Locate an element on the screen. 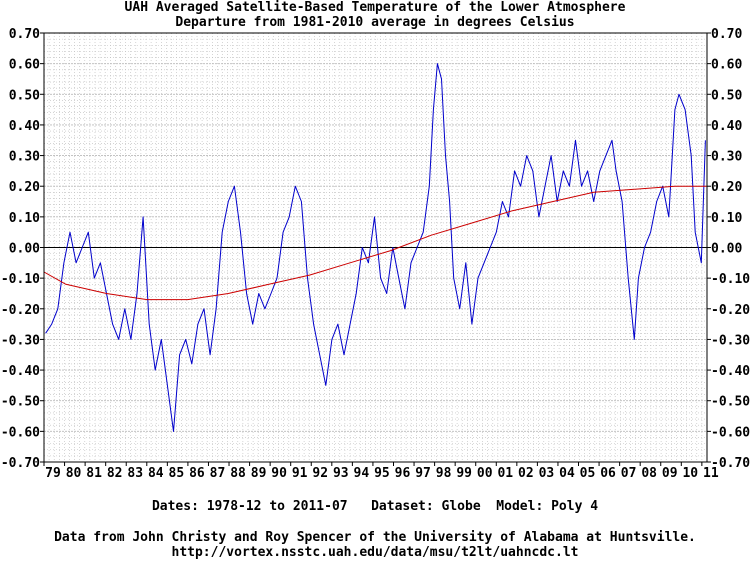 The image size is (750, 563). y-tick-label-left: 0.70 is located at coordinates (24, 34).